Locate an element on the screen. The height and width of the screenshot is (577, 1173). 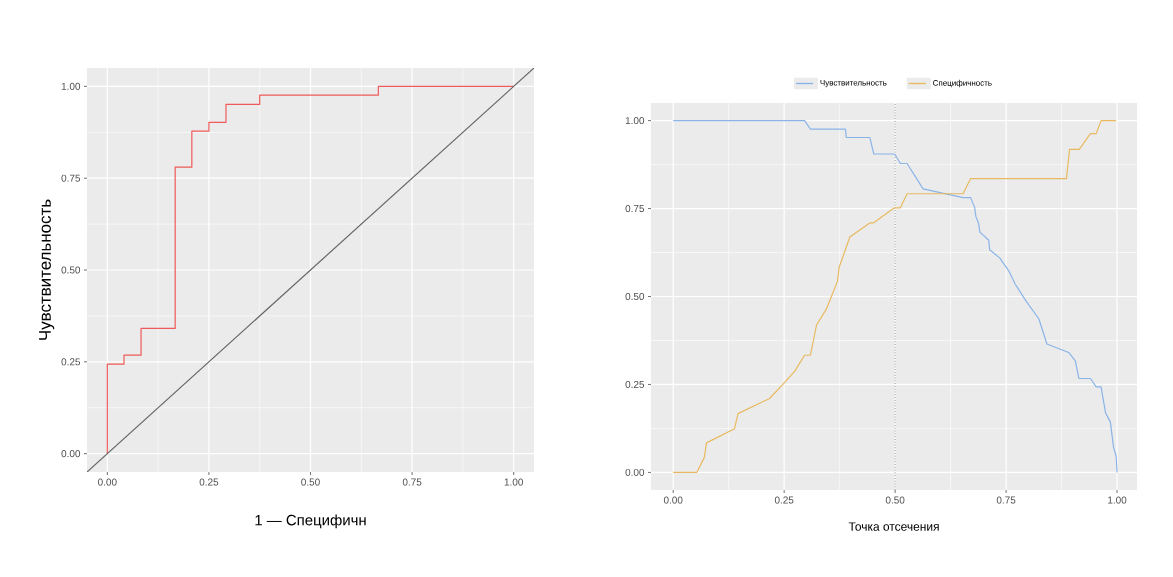
y-axis-title: Чувствительность is located at coordinates (47, 269).